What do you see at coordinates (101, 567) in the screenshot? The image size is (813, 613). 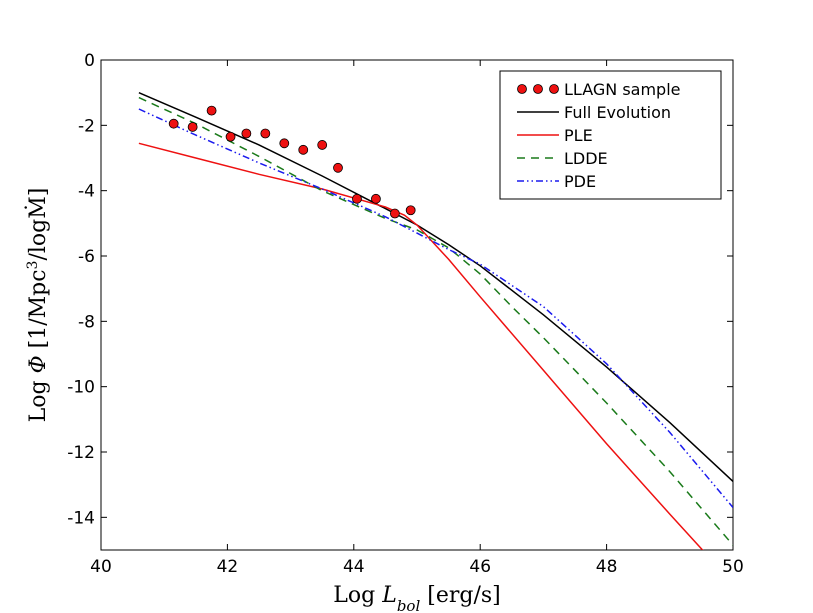 I see `x-tick-label: 40` at bounding box center [101, 567].